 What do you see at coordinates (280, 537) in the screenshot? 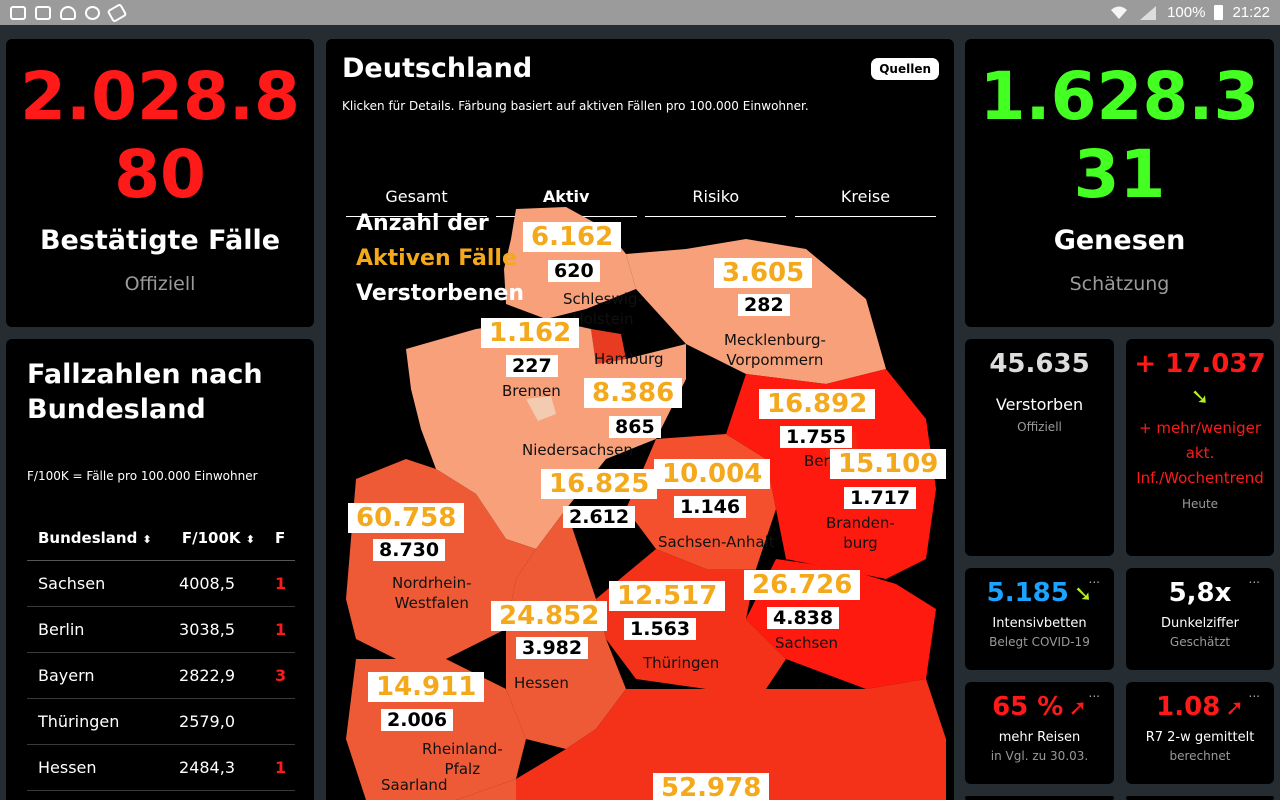
I see `column-header-f: F` at bounding box center [280, 537].